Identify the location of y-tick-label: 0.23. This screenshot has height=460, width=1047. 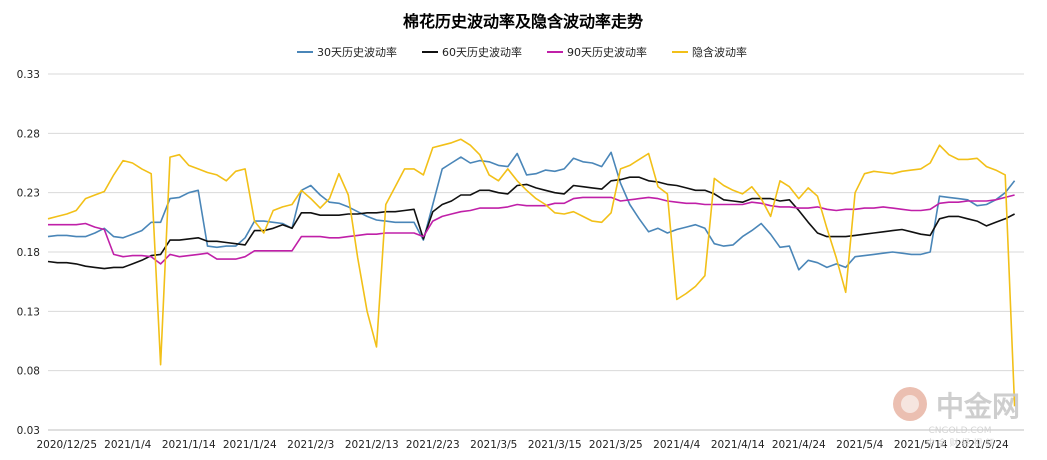
(28, 194).